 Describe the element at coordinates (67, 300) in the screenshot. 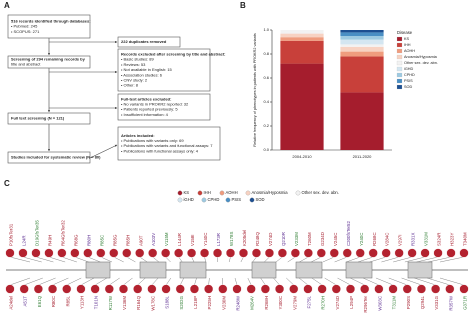

I see `variant-label: R85L` at that location.